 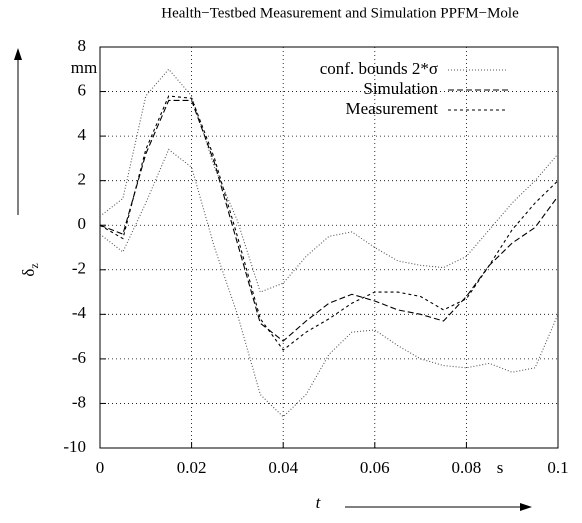 I want to click on x-arrowhead, so click(x=526, y=507).